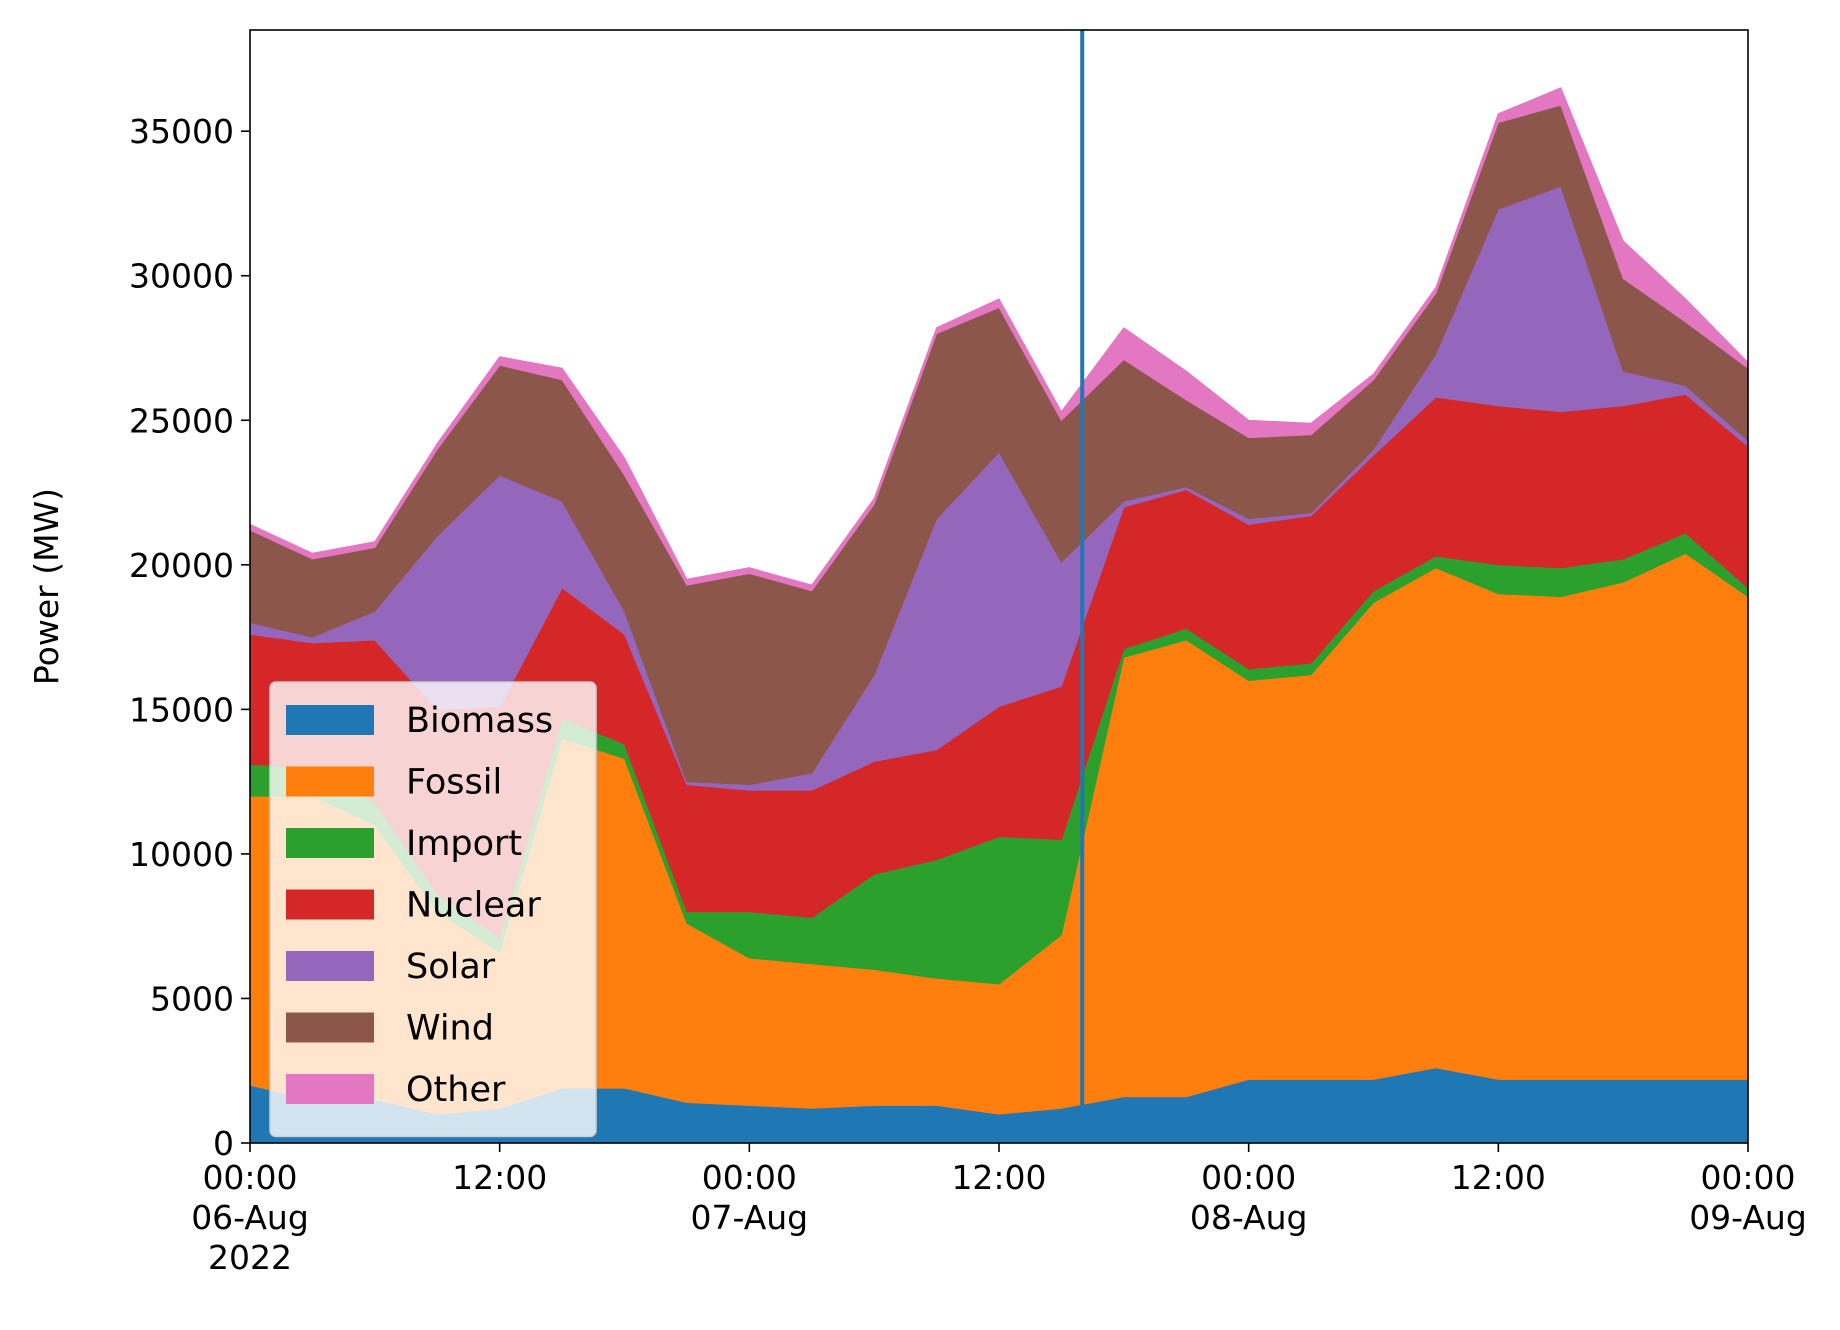 The height and width of the screenshot is (1330, 1840). Describe the element at coordinates (330, 843) in the screenshot. I see `legend-swatch-import` at that location.